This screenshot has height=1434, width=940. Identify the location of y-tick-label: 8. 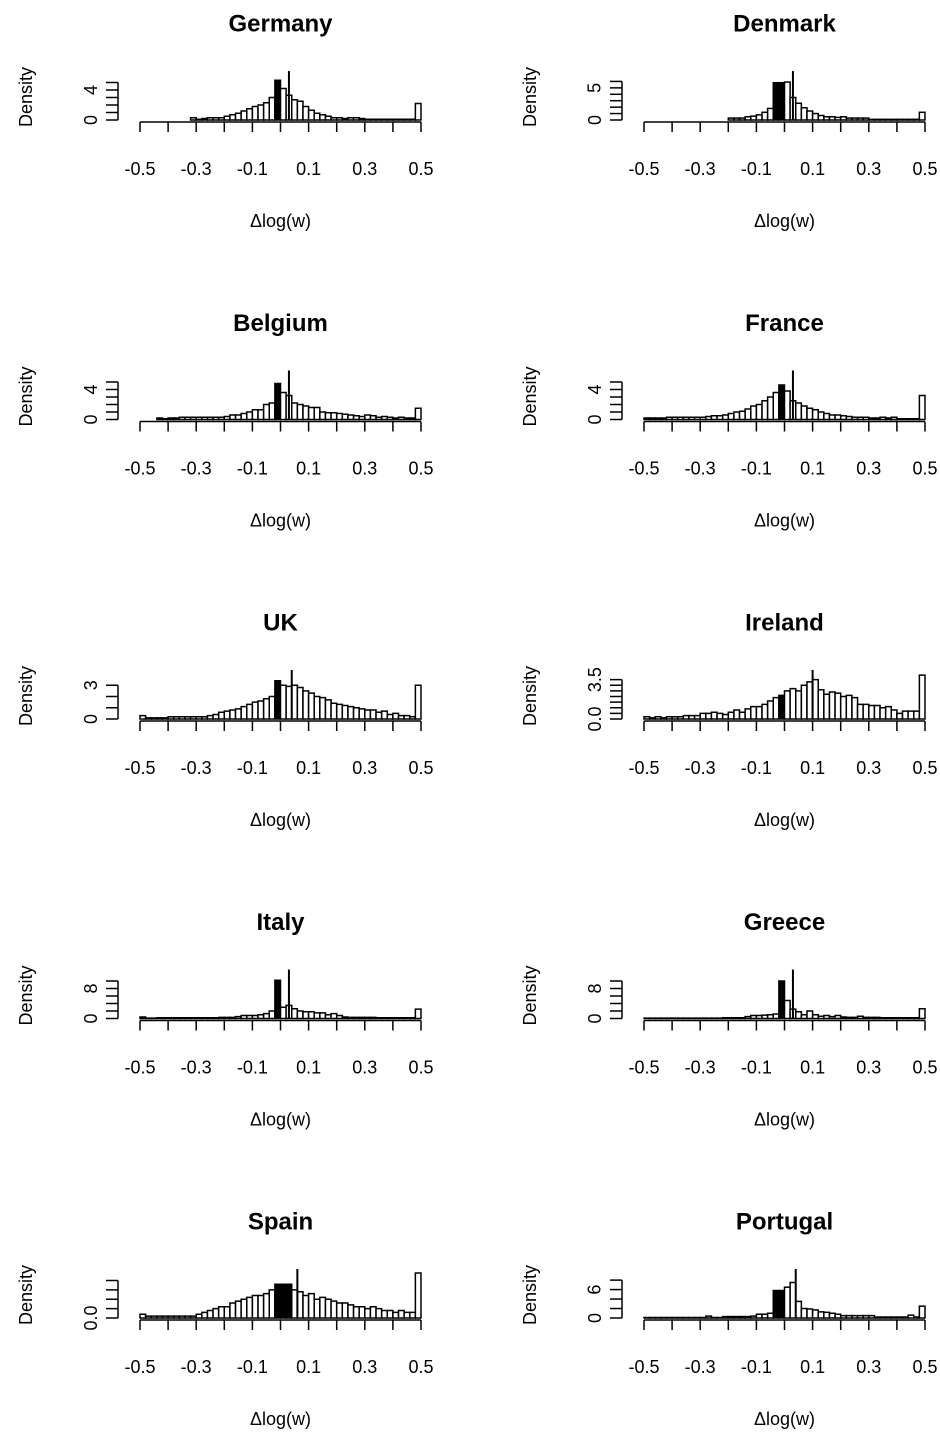
(91, 988).